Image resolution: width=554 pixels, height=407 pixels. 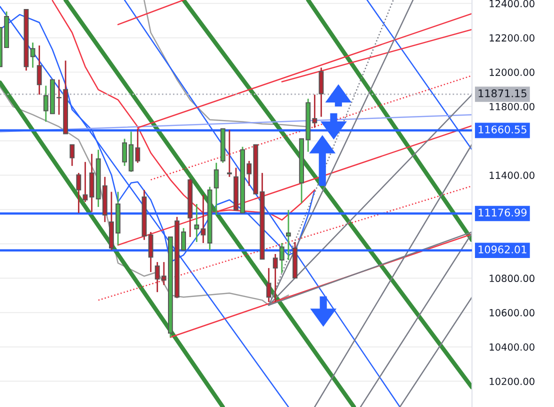 What do you see at coordinates (502, 212) in the screenshot?
I see `ref-line-label: 11176.99` at bounding box center [502, 212].